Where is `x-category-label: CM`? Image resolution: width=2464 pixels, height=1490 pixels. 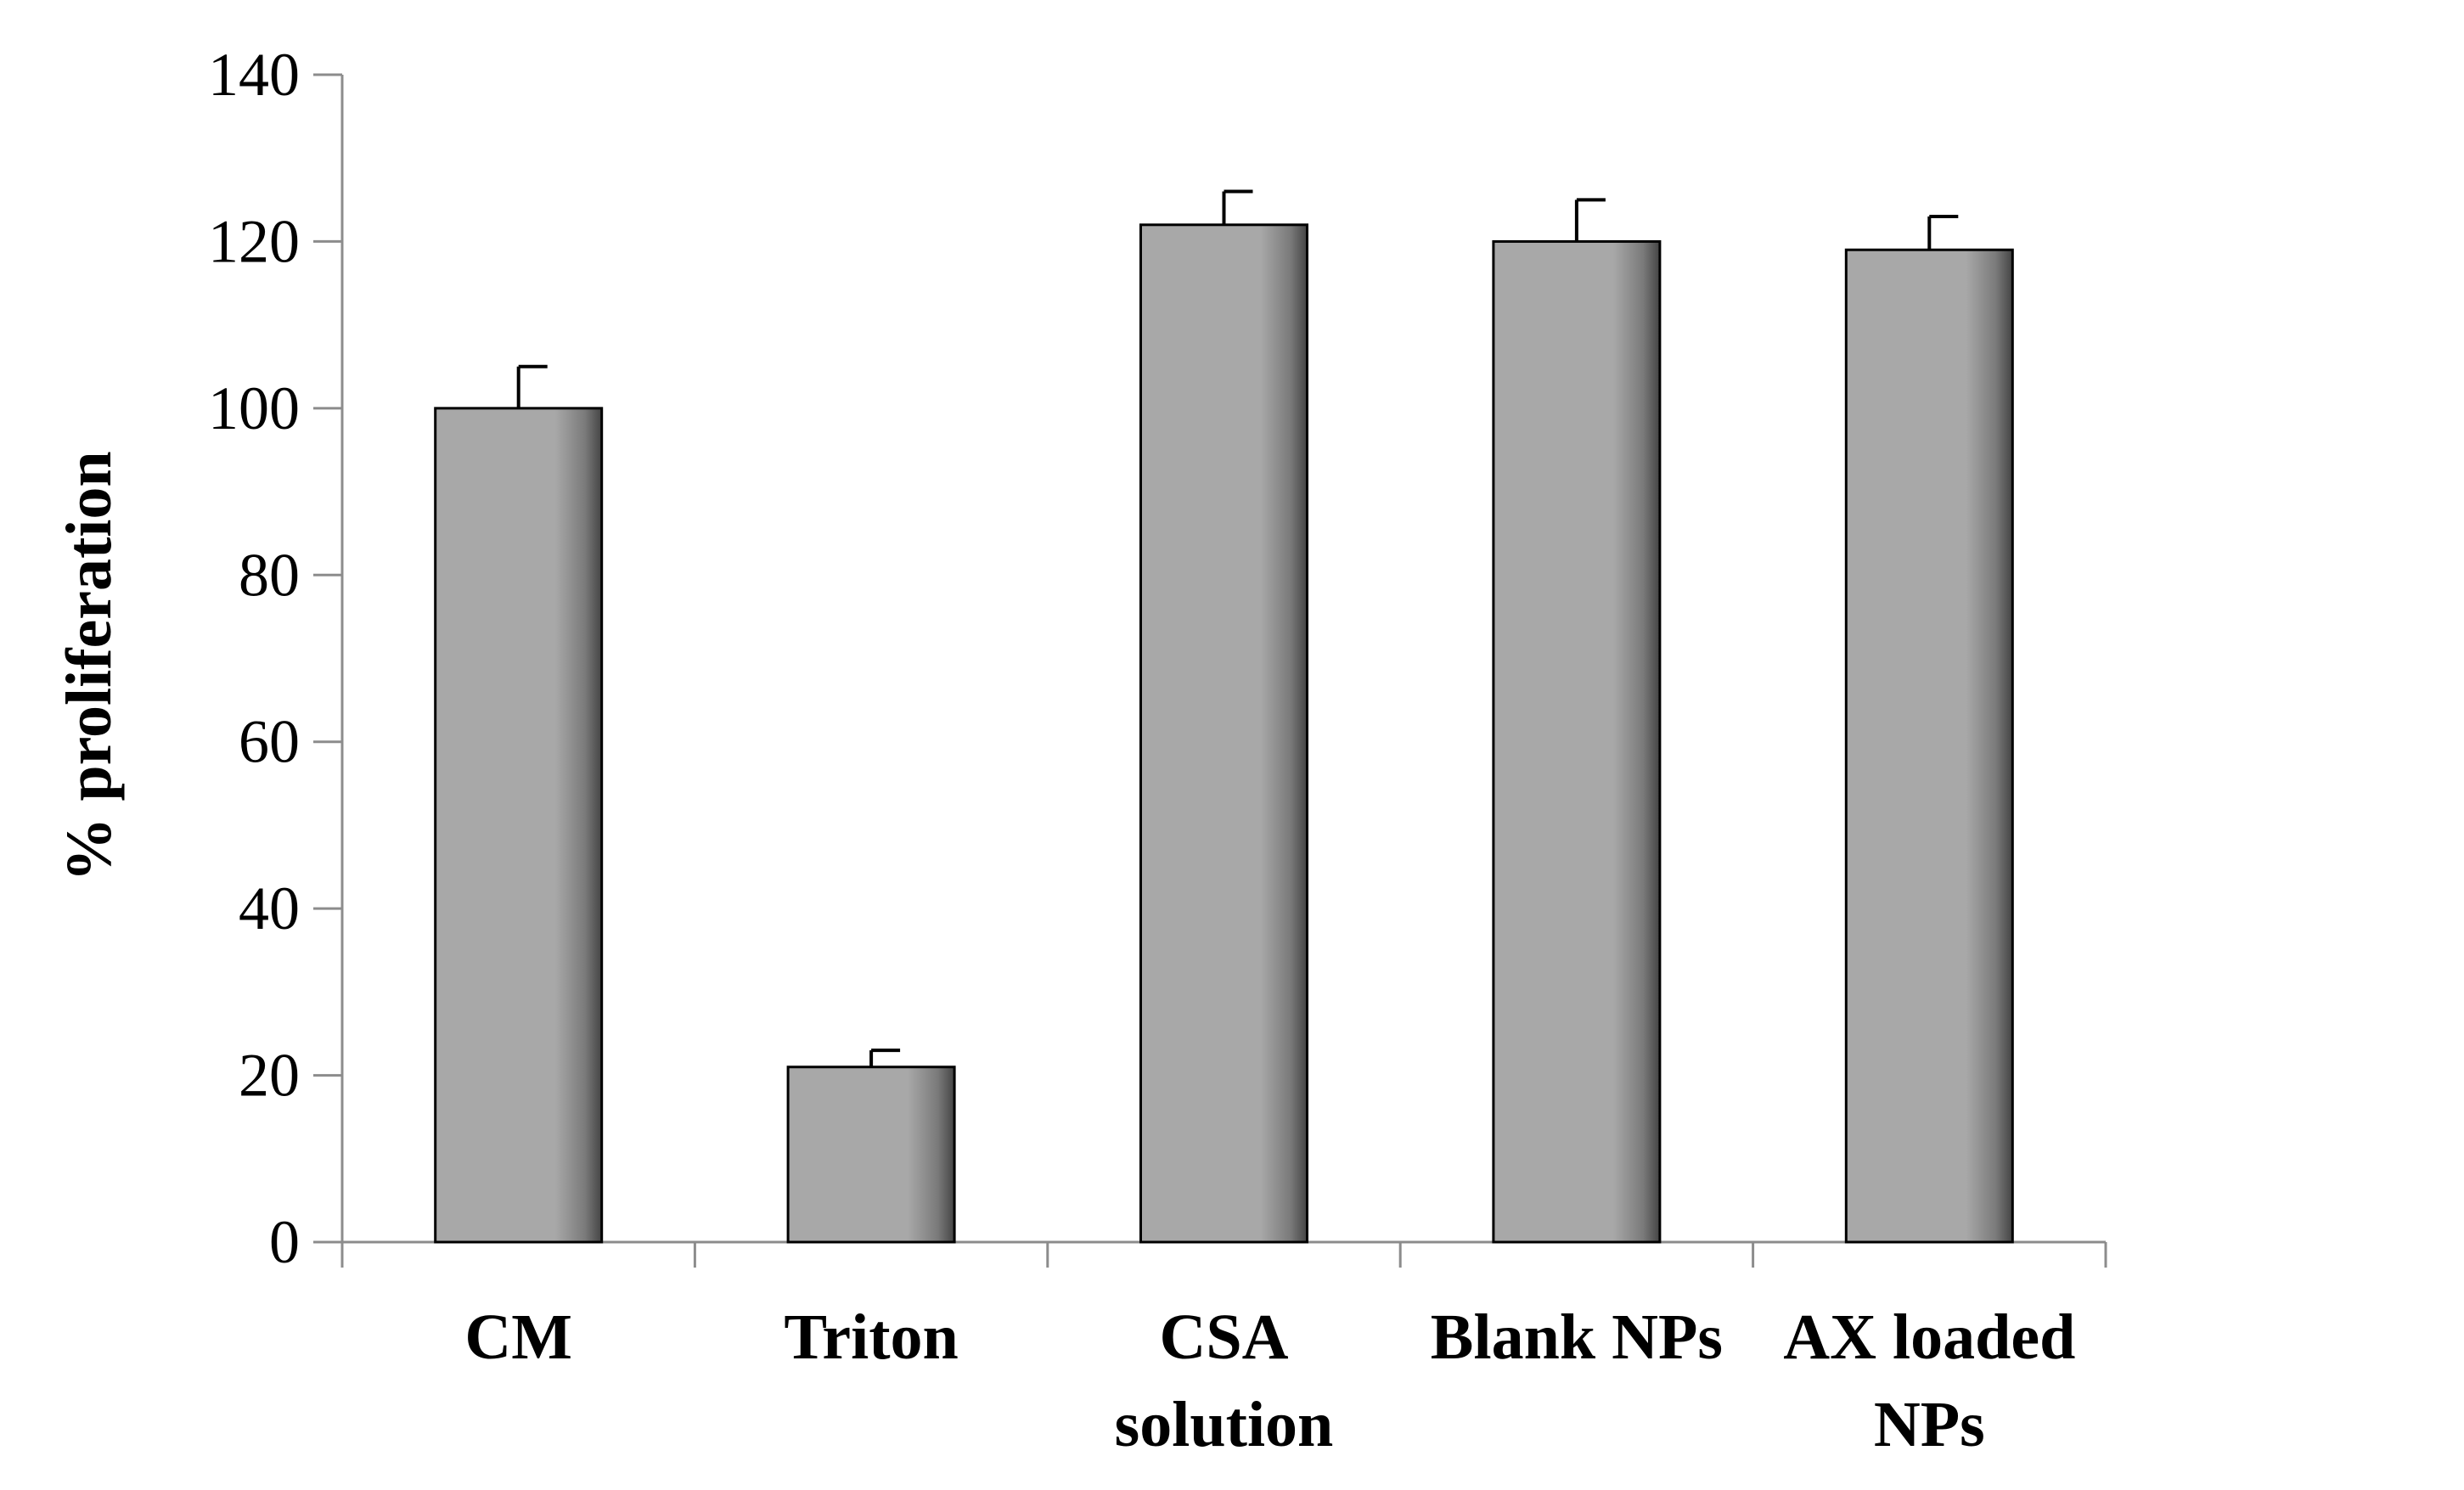
x-category-label: CM is located at coordinates (518, 1338).